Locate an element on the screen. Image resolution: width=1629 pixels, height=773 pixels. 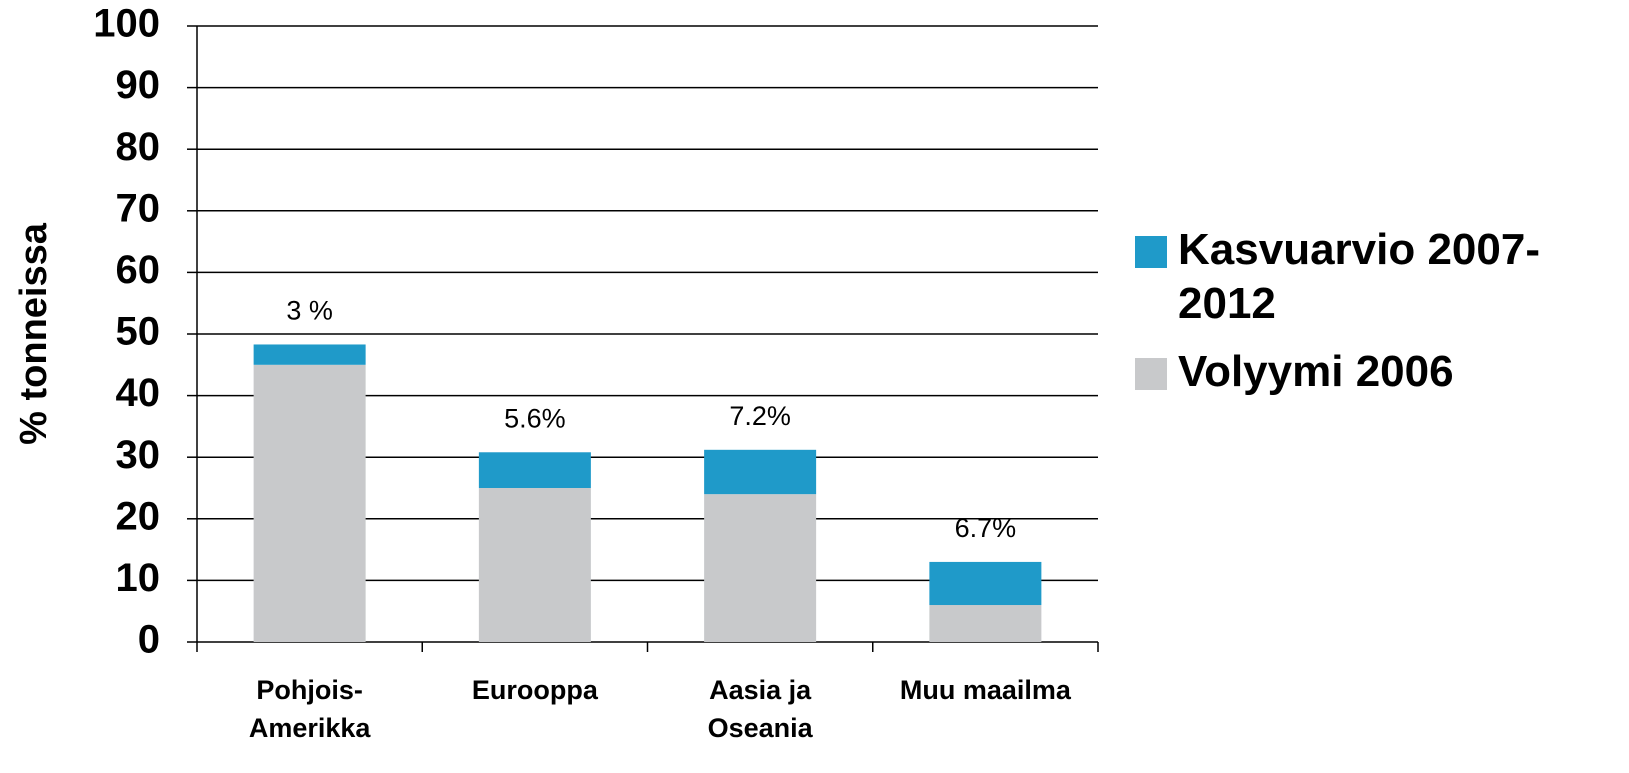
legend-label: Kasvuarvio 2007-2012 is located at coordinates (1359, 276).